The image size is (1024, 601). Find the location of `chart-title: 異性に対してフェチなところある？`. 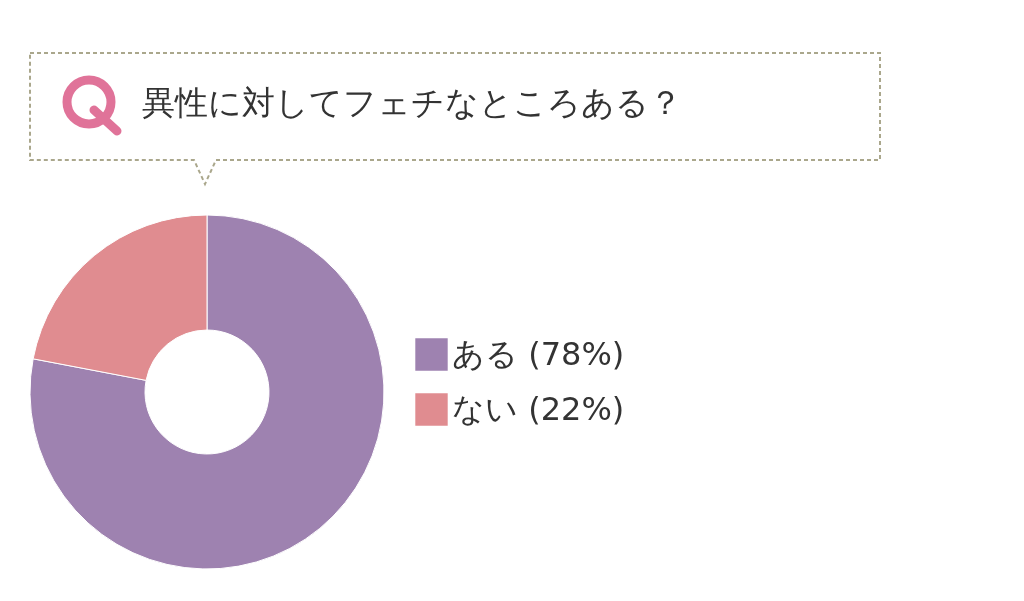

chart-title: 異性に対してフェチなところある？ is located at coordinates (412, 102).